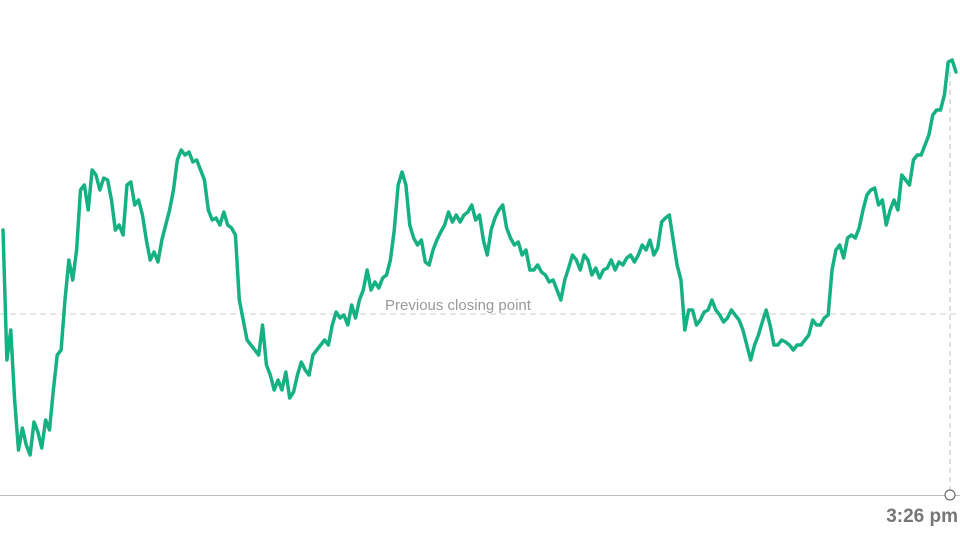  What do you see at coordinates (458, 305) in the screenshot?
I see `previous-close-label: Previous closing point` at bounding box center [458, 305].